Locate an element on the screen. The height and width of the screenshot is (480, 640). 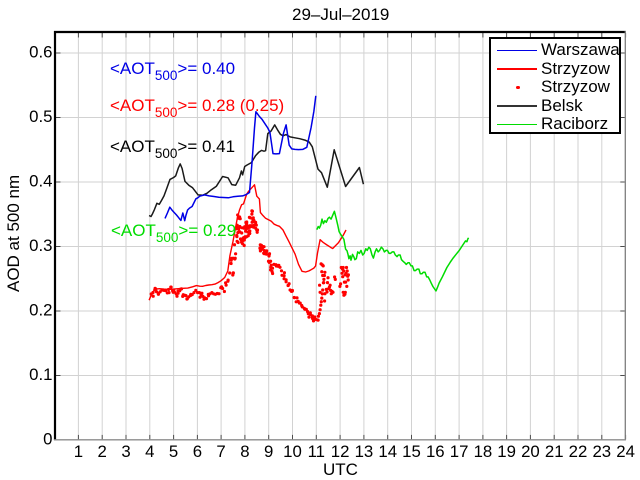
svg-text: 20 is located at coordinates (530, 451).